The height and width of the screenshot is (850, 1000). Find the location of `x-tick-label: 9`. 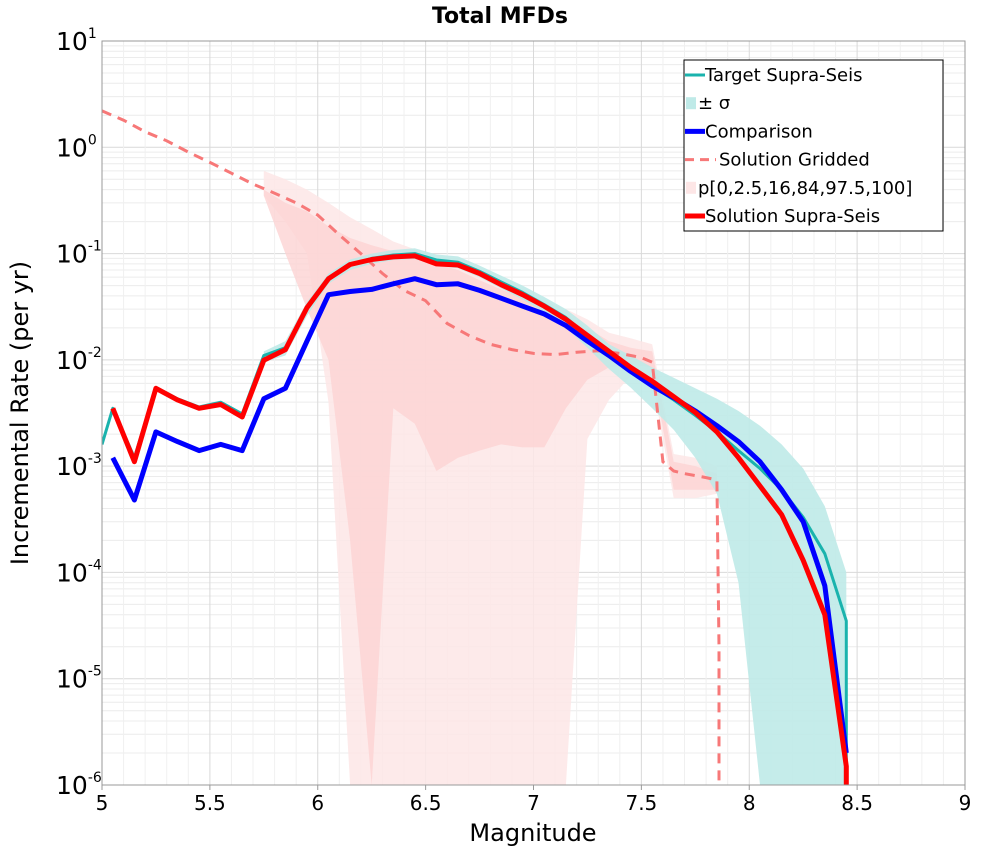

x-tick-label: 9 is located at coordinates (965, 803).